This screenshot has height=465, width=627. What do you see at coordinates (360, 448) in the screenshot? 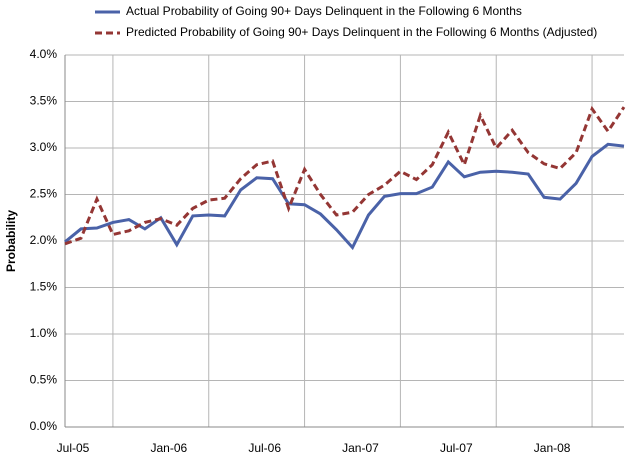
I see `x-tick-label: Jan-07` at bounding box center [360, 448].